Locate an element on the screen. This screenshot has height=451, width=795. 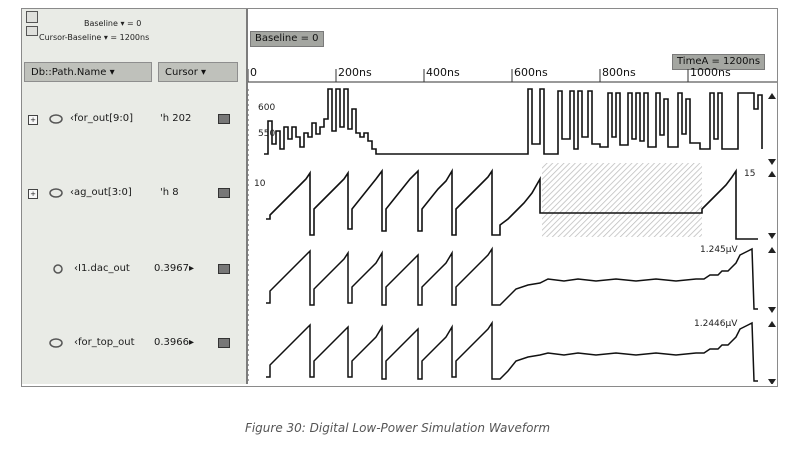
ruler-tick-label: 200ns is located at coordinates (355, 72).